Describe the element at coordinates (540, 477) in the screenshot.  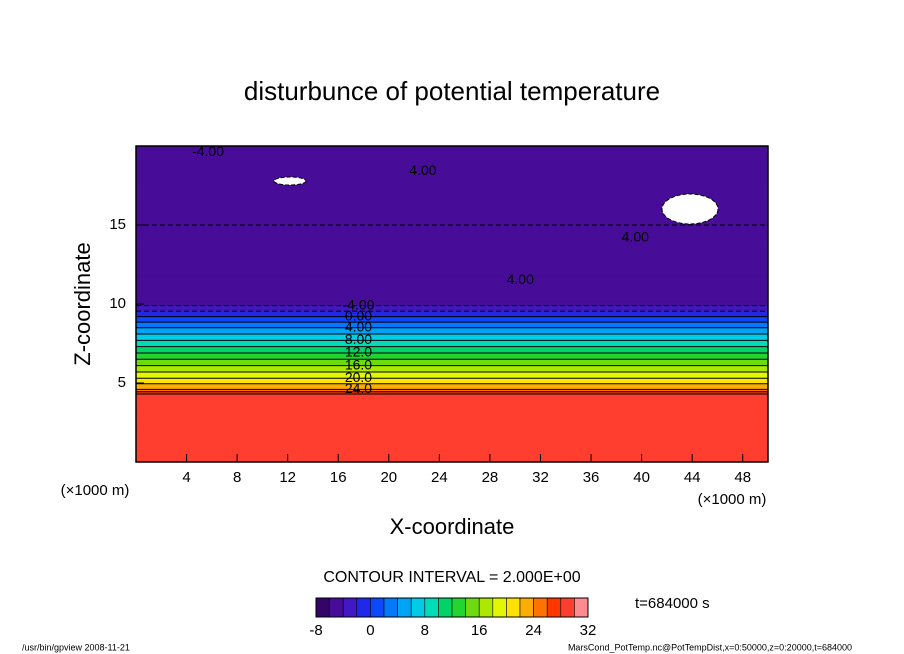
I see `x-tick-label: 32` at that location.